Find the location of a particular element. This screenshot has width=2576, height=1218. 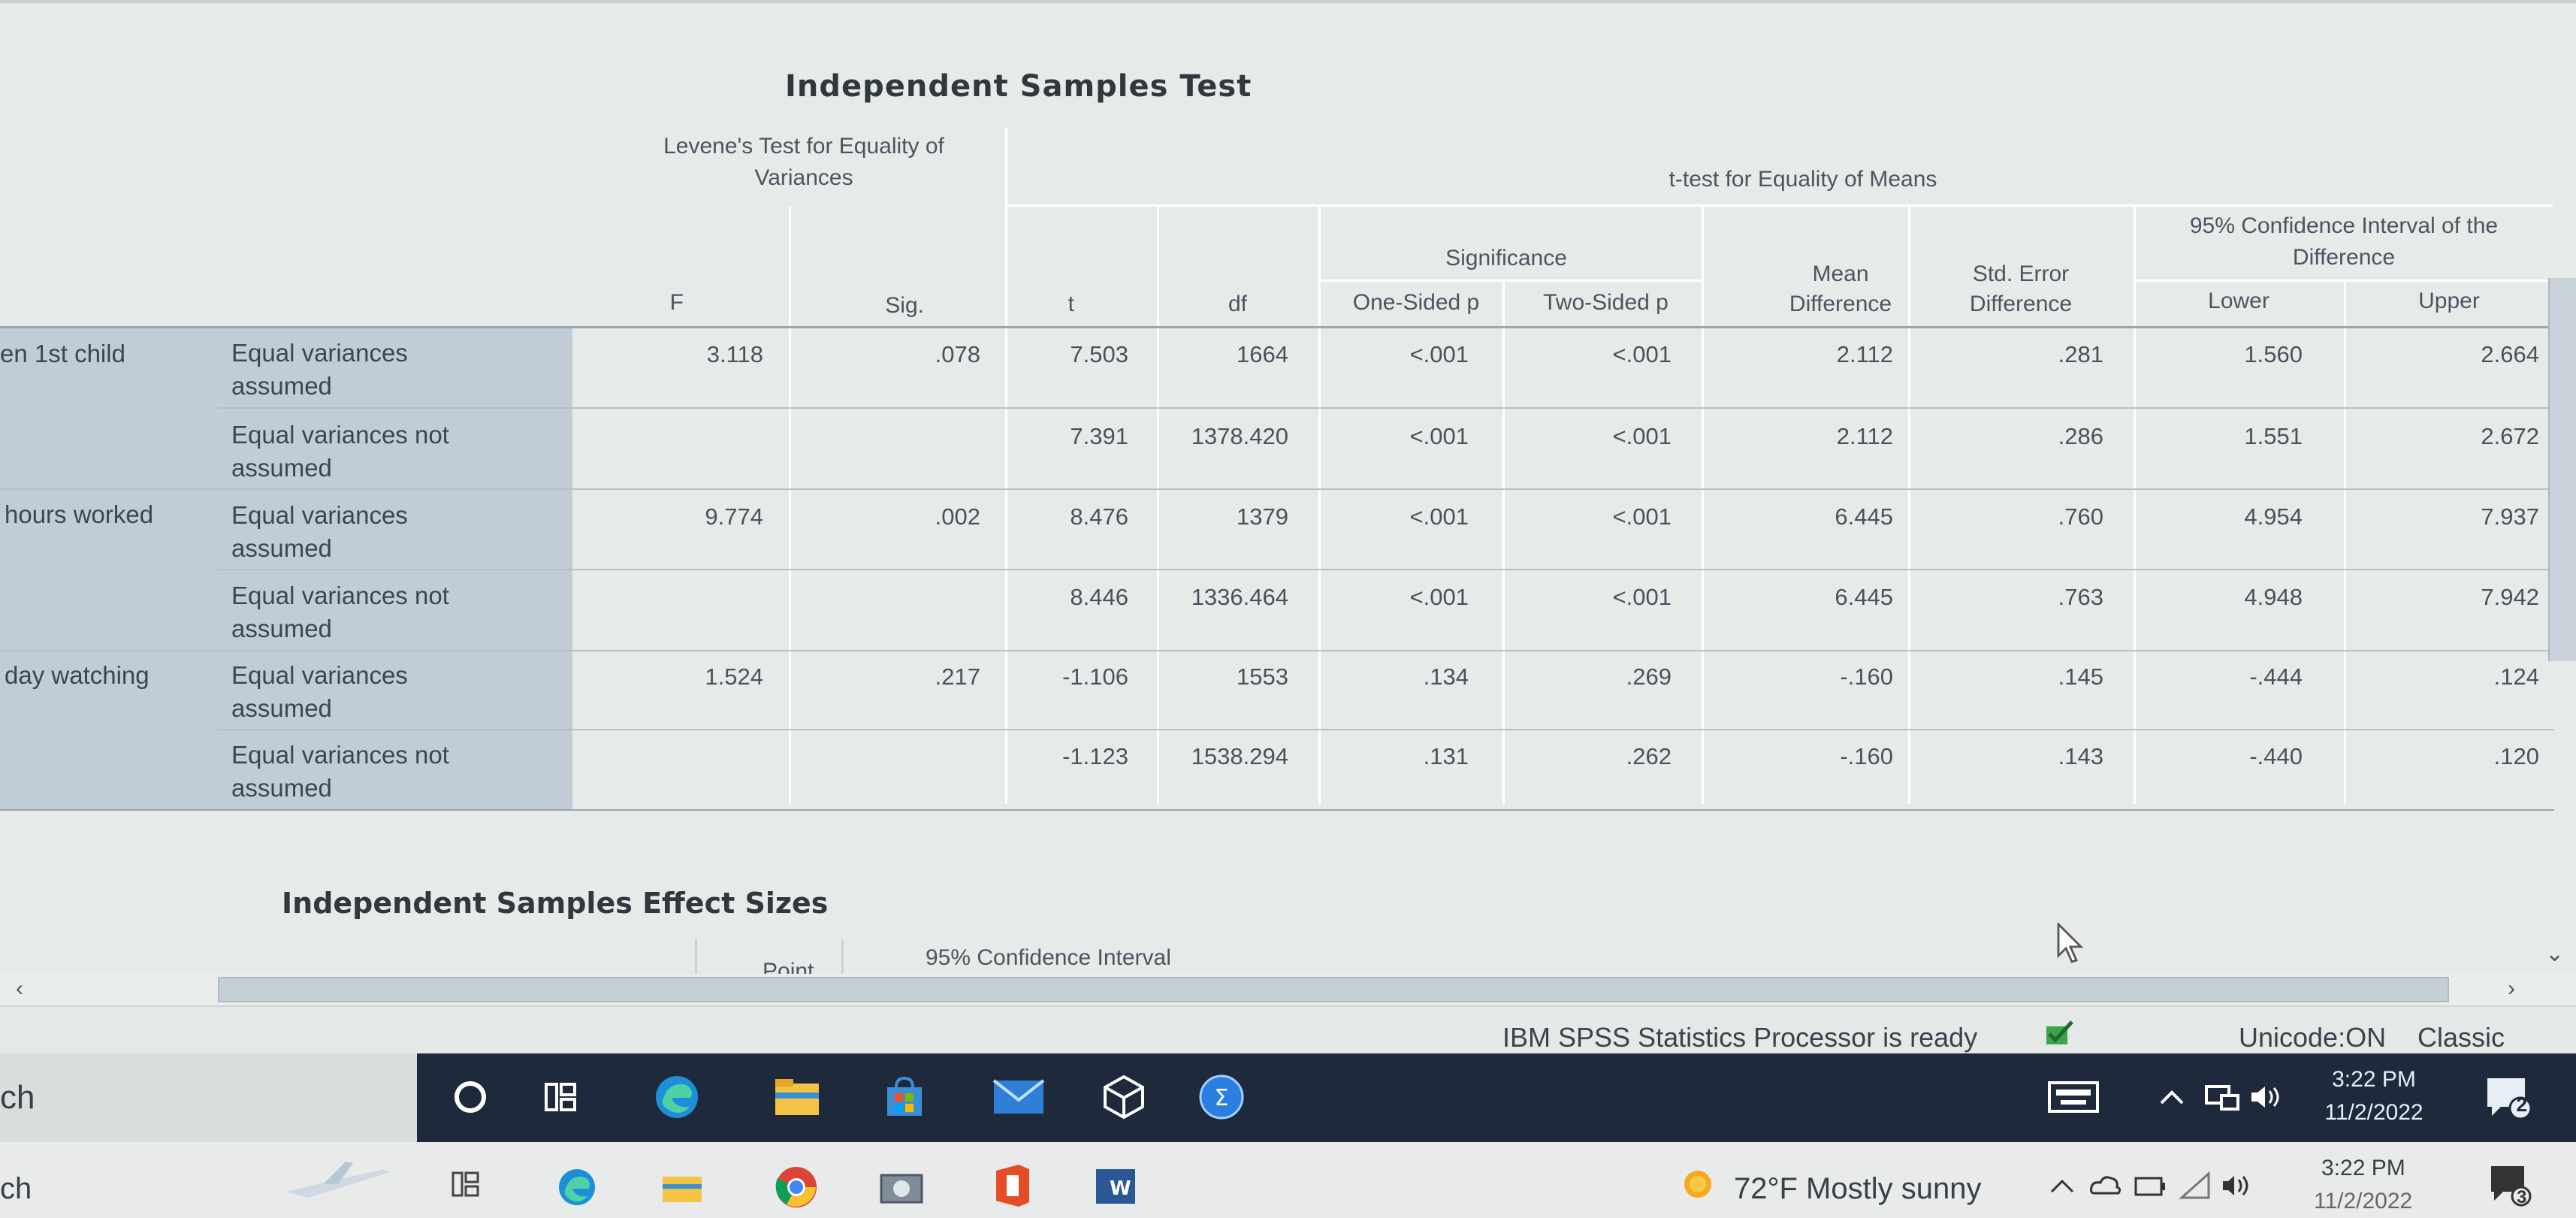

cell-one-sided: <.001 is located at coordinates (1439, 436).